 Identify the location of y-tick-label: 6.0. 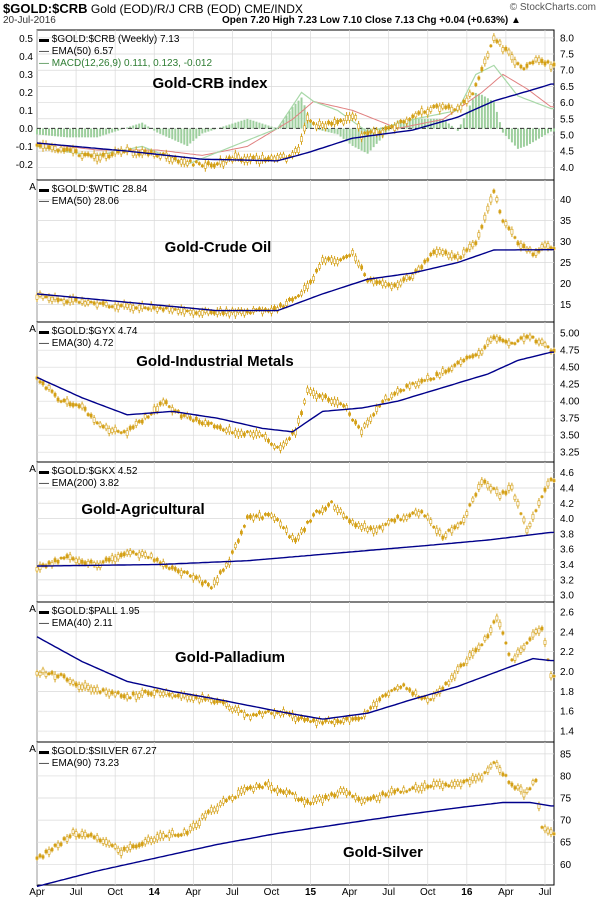
(567, 103).